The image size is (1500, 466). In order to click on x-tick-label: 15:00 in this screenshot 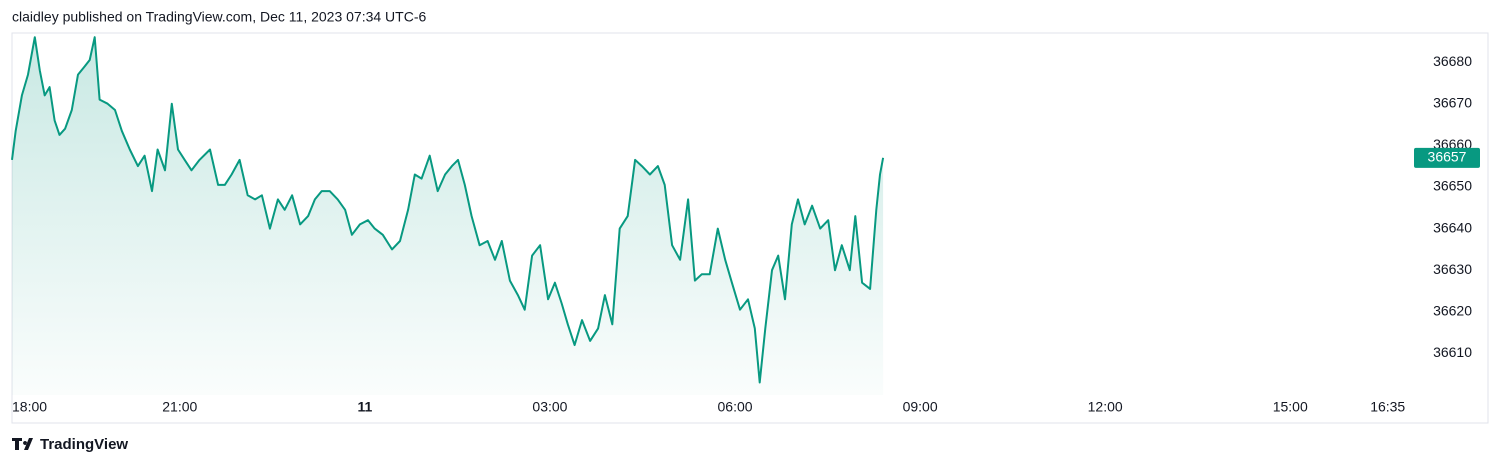, I will do `click(1290, 407)`.